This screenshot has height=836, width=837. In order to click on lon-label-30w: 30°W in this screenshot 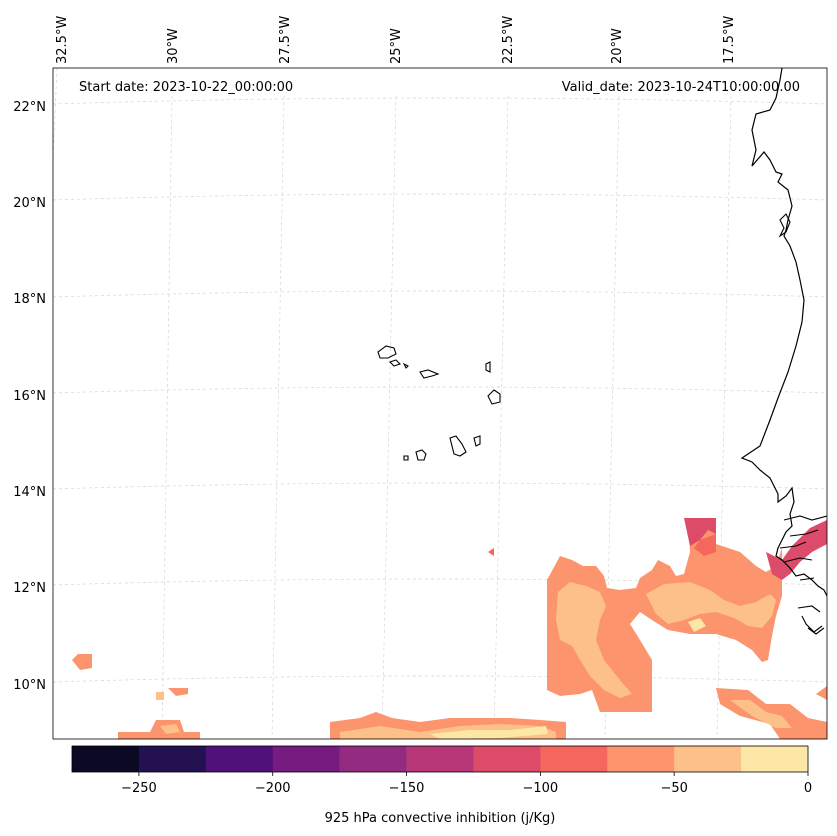, I will do `click(173, 46)`.